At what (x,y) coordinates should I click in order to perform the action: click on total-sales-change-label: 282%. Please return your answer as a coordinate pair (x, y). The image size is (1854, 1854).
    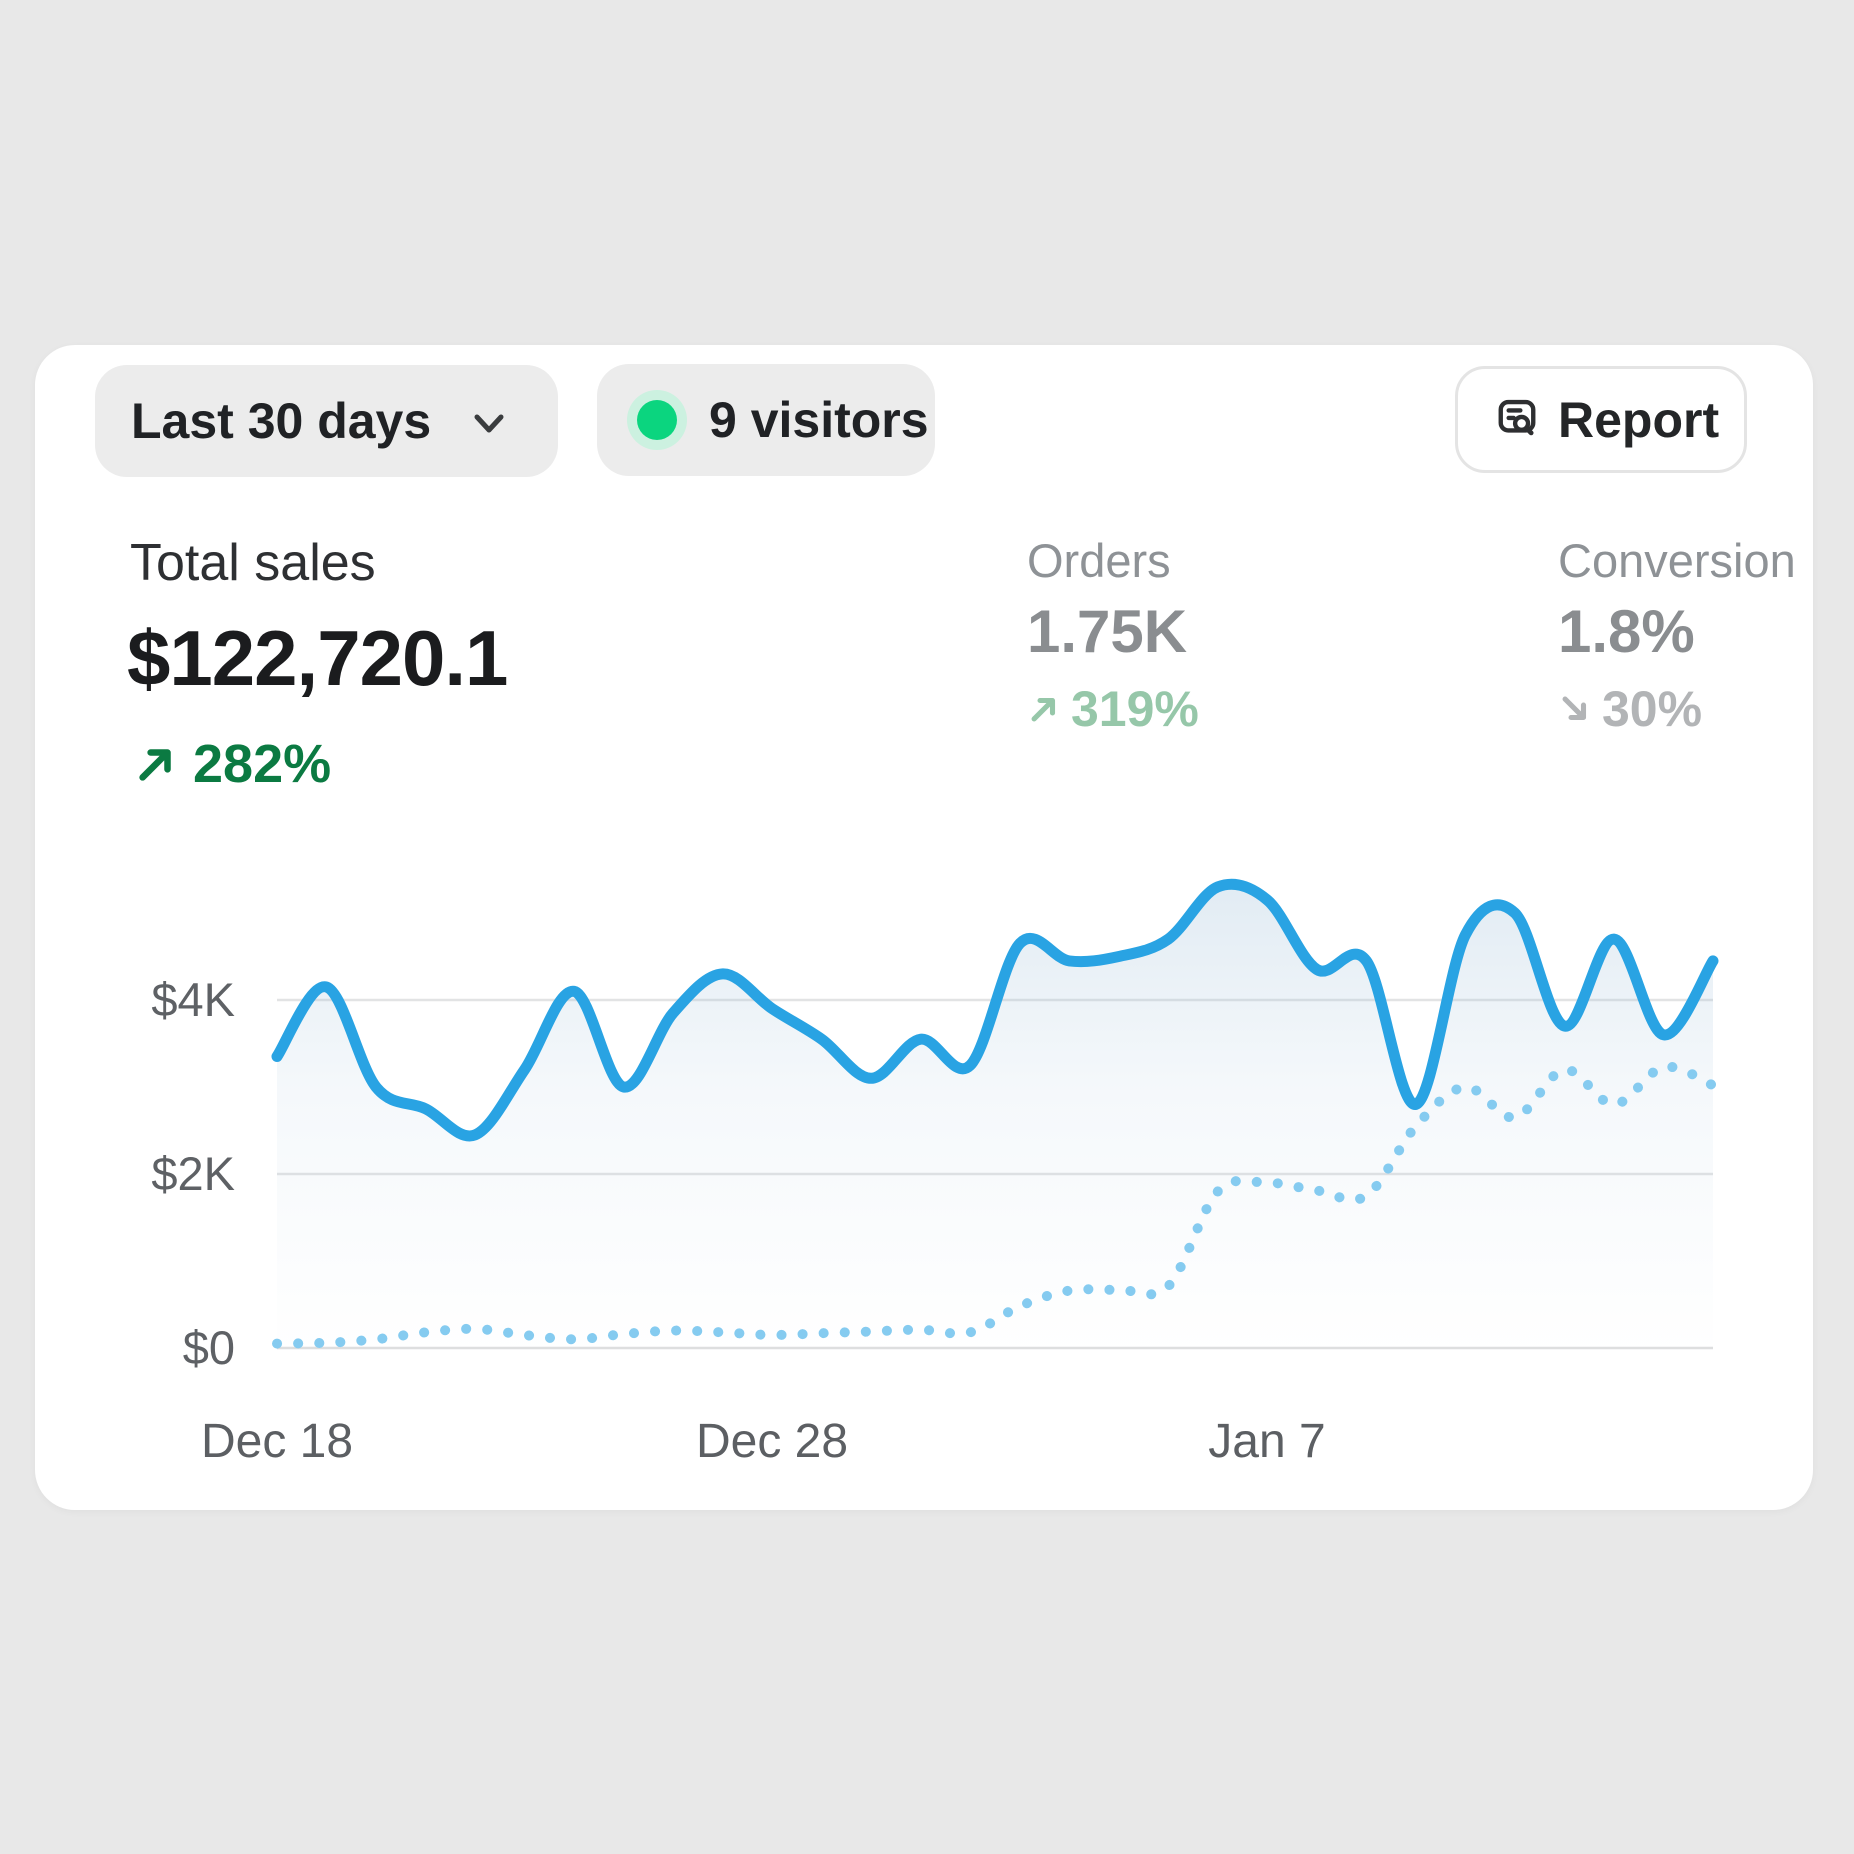
    Looking at the image, I should click on (262, 764).